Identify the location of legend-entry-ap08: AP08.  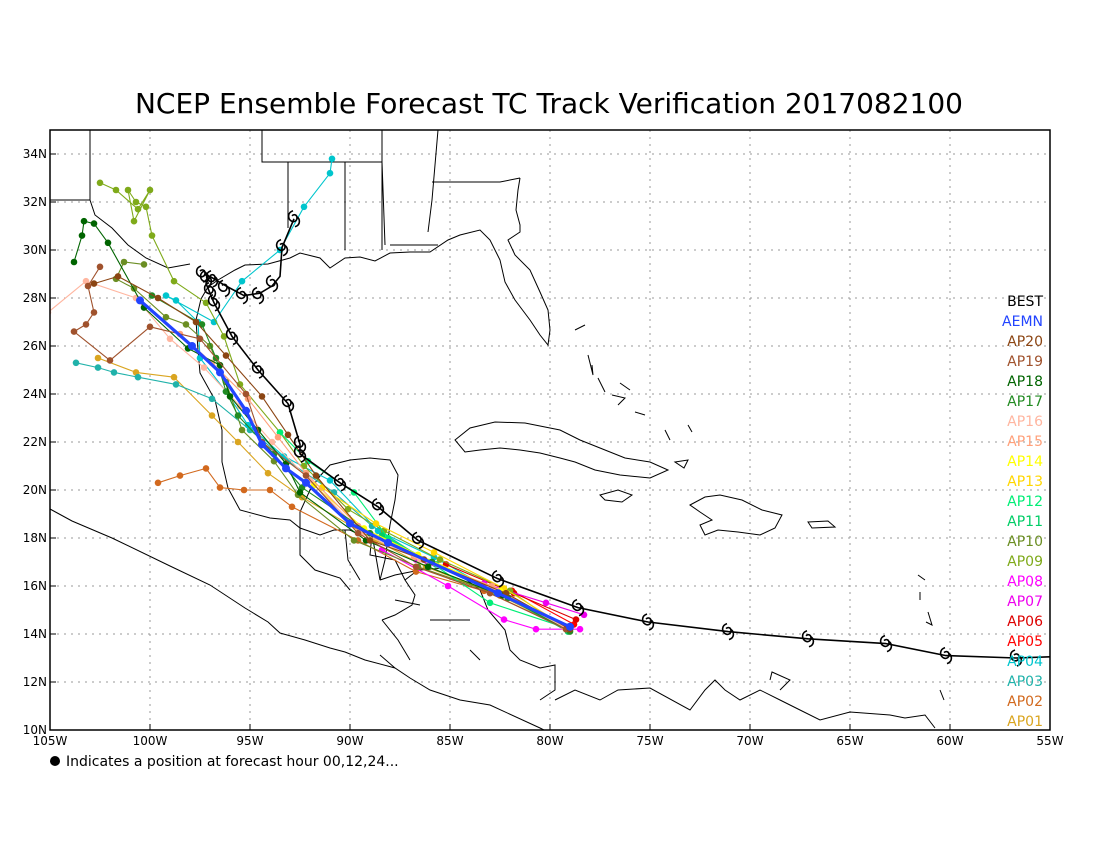
(1025, 582).